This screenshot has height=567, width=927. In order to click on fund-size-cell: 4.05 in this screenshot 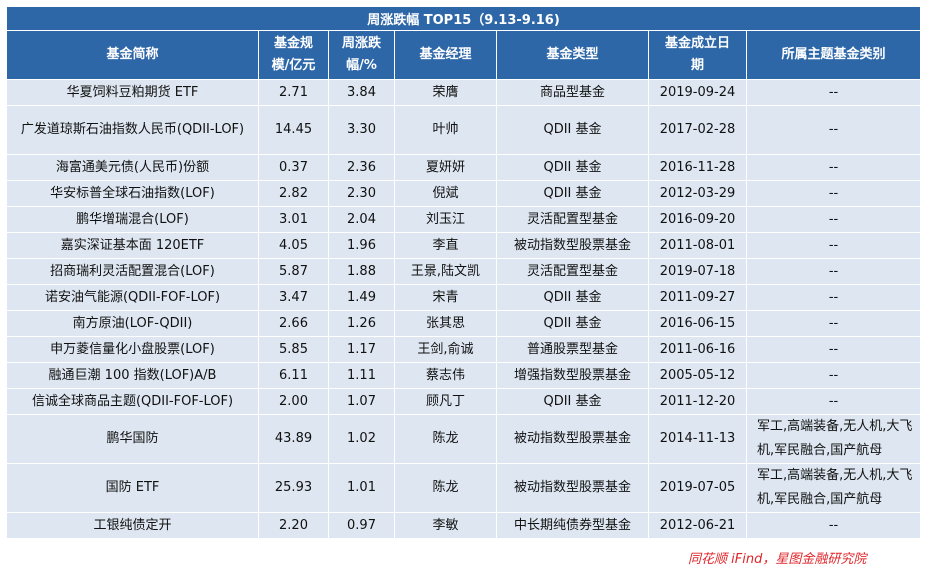, I will do `click(293, 245)`.